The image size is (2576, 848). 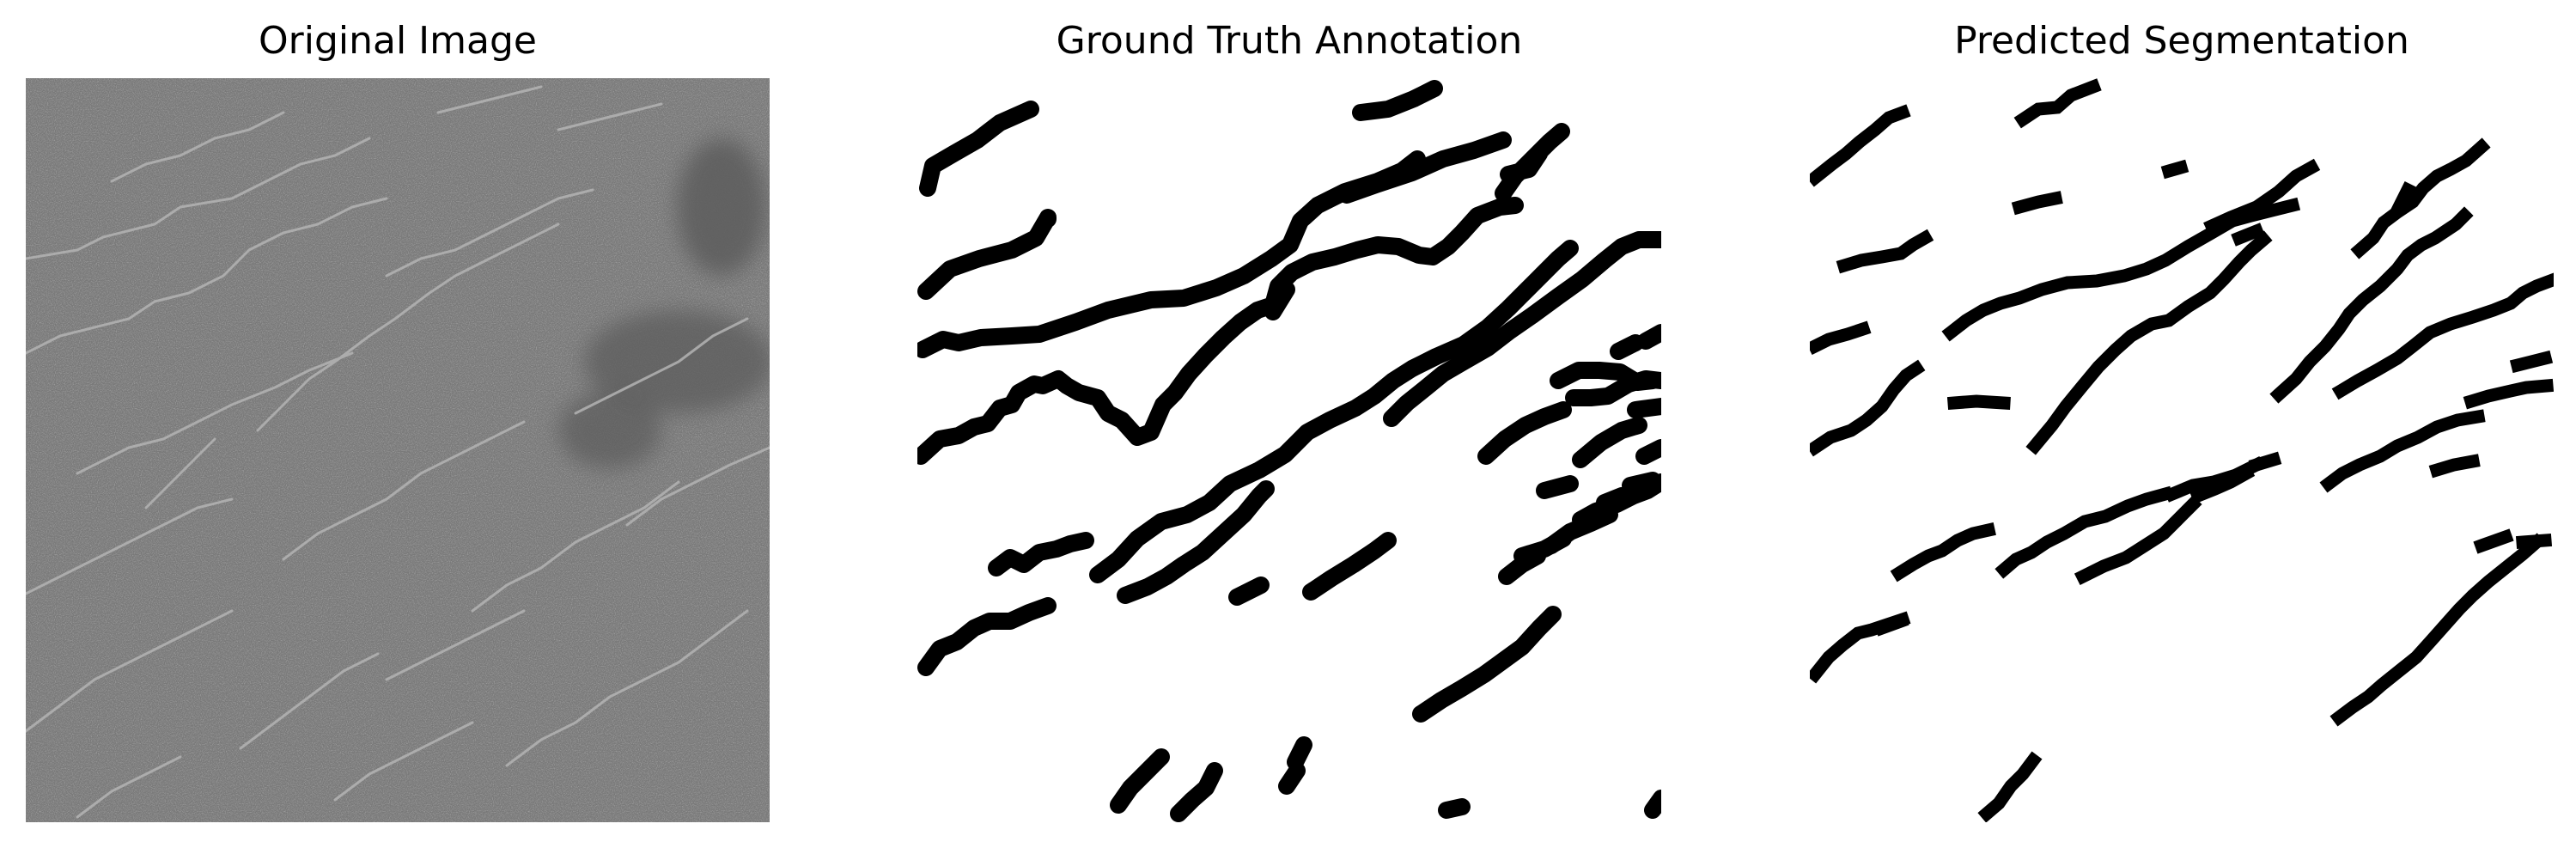 I want to click on original-image-title: Original Image, so click(x=398, y=41).